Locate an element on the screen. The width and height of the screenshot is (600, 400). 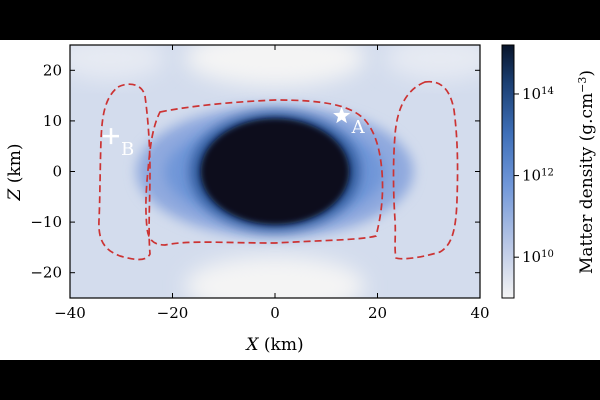
neutron-star-core is located at coordinates (275, 171).